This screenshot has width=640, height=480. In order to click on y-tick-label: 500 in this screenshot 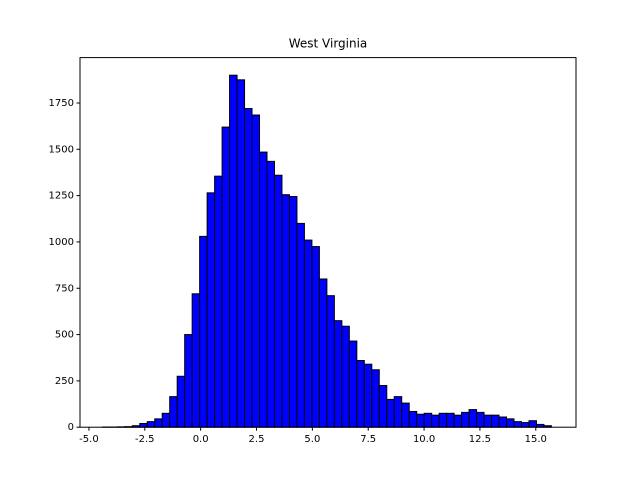, I will do `click(64, 335)`.